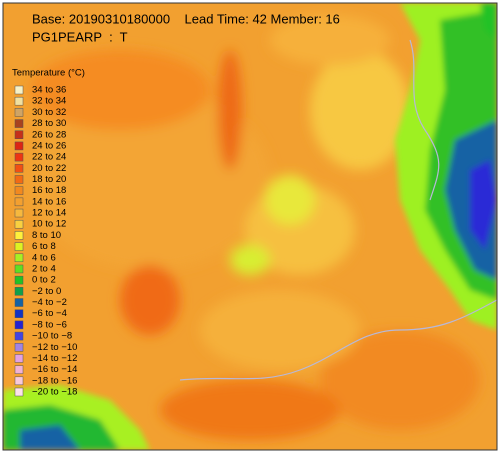  I want to click on legend-label: 6 to 8, so click(44, 246).